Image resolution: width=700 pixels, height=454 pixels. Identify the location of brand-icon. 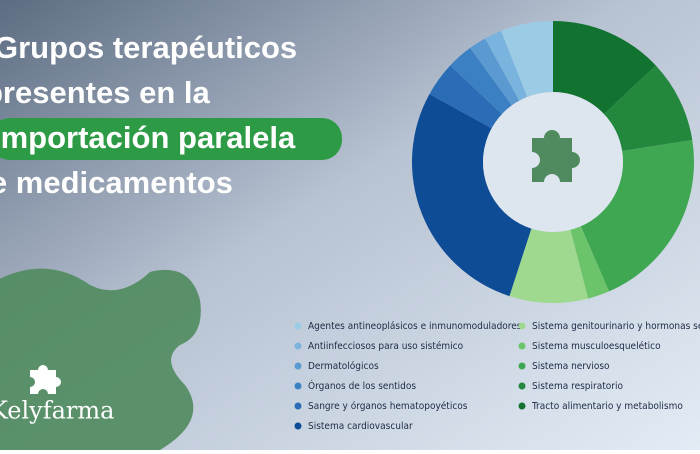
(45, 379).